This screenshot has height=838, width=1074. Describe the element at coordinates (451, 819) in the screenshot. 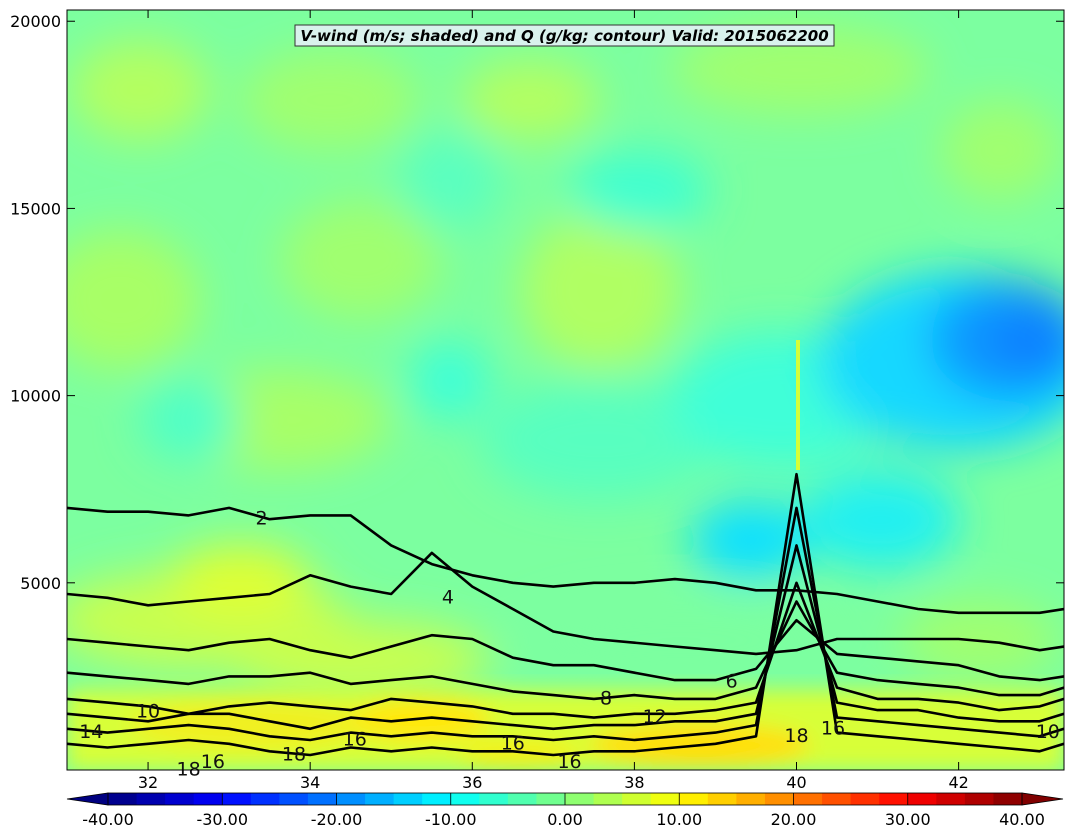

I see `colorbar-label: -10.00` at that location.